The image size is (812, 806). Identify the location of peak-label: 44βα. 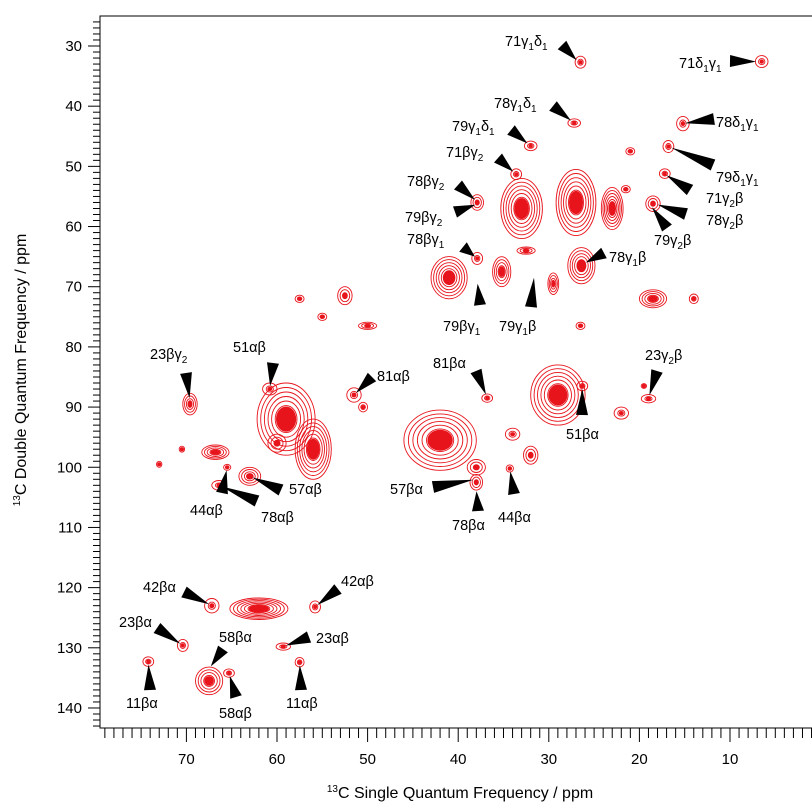
(514, 518).